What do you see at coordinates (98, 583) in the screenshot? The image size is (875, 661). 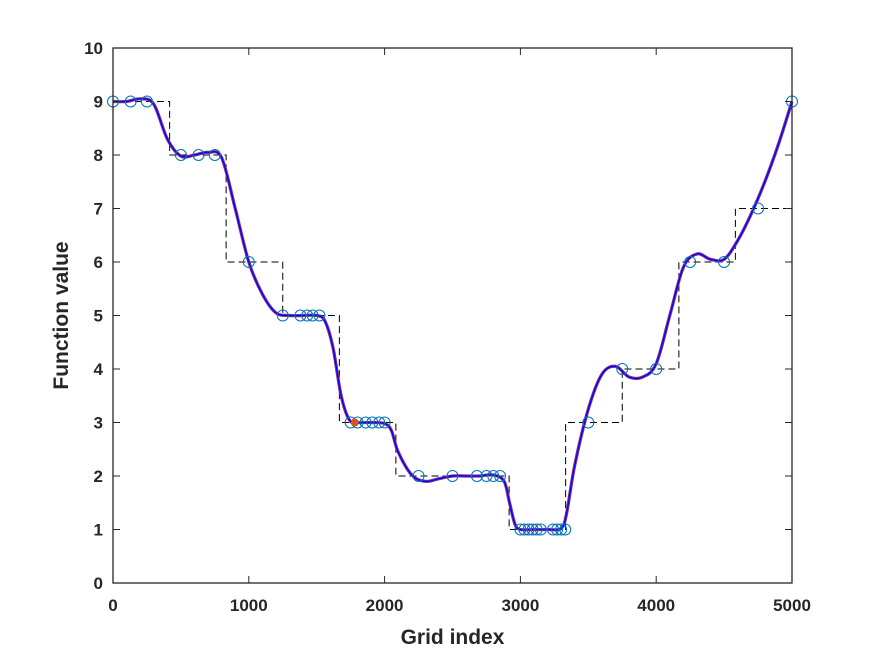 I see `y-tick-label: 0` at bounding box center [98, 583].